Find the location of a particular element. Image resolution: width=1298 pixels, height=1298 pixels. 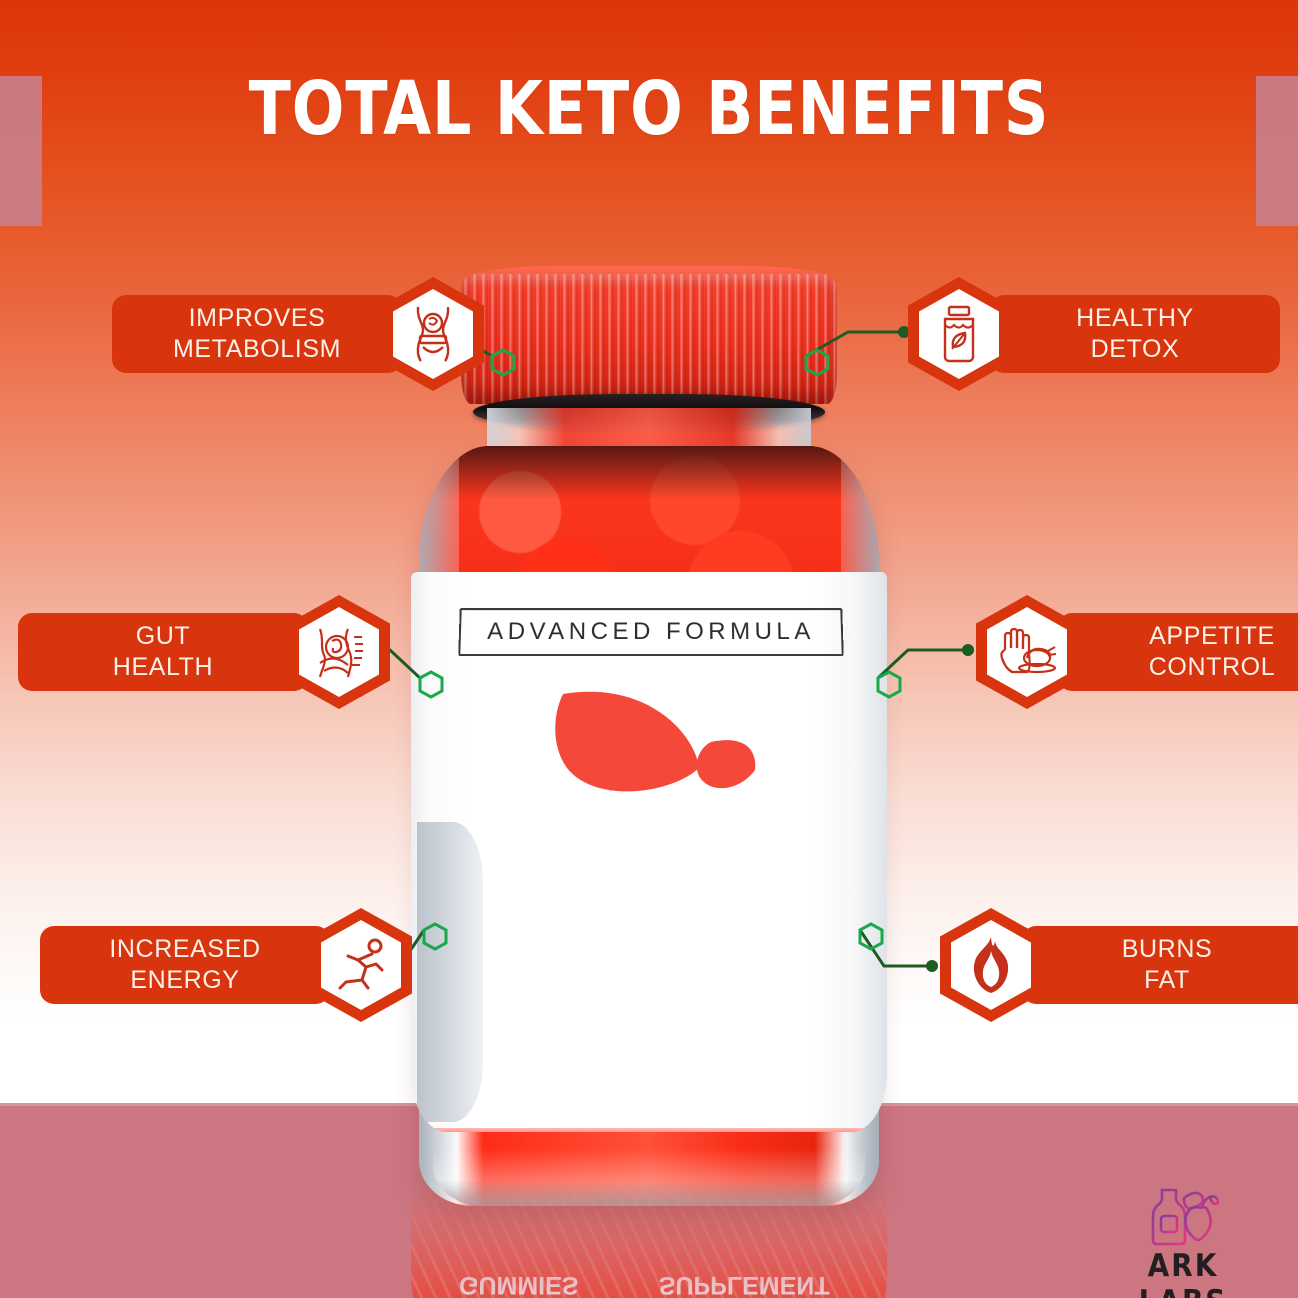

reflection-band: 60 GUMMIES DIETARY SUPPLEMENT is located at coordinates (649, 1244).